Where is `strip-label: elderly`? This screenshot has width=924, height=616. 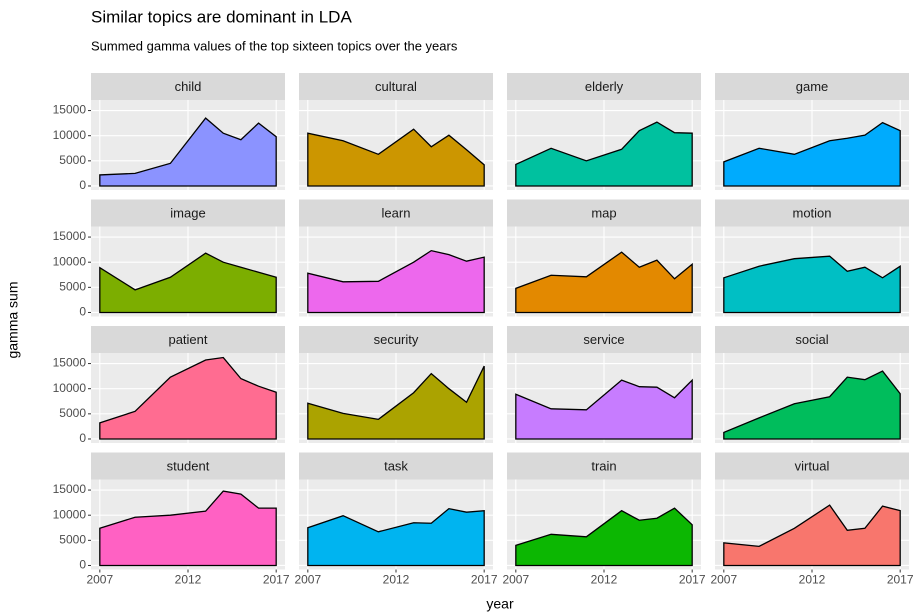
strip-label: elderly is located at coordinates (604, 86).